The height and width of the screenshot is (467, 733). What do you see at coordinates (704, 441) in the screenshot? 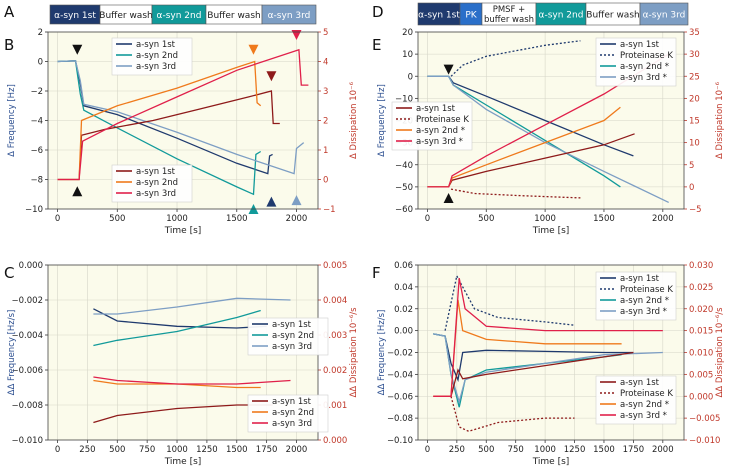
I see `y2-tick-label: −0.010` at bounding box center [704, 441].